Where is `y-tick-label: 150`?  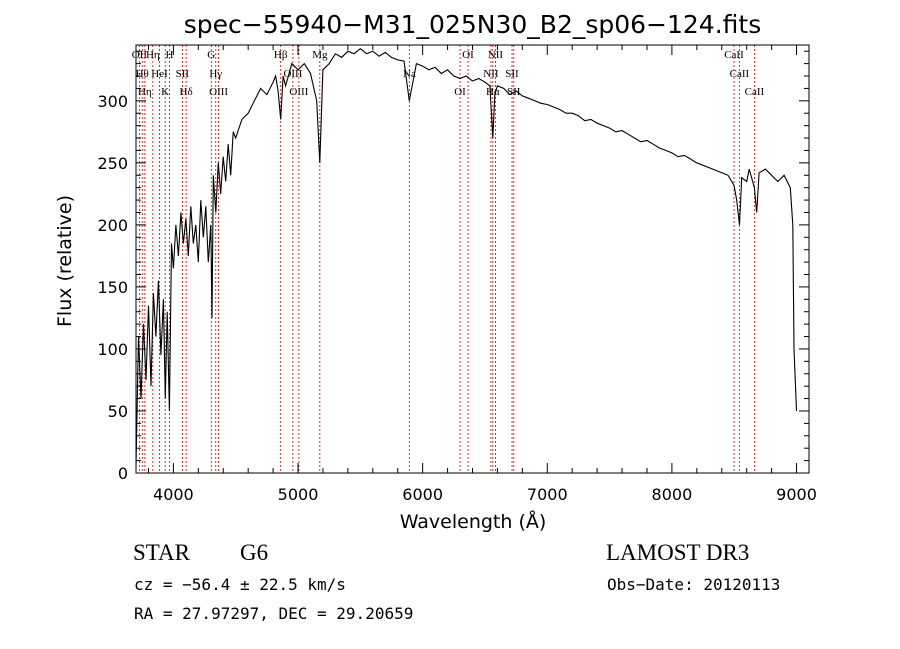
y-tick-label: 150 is located at coordinates (112, 287).